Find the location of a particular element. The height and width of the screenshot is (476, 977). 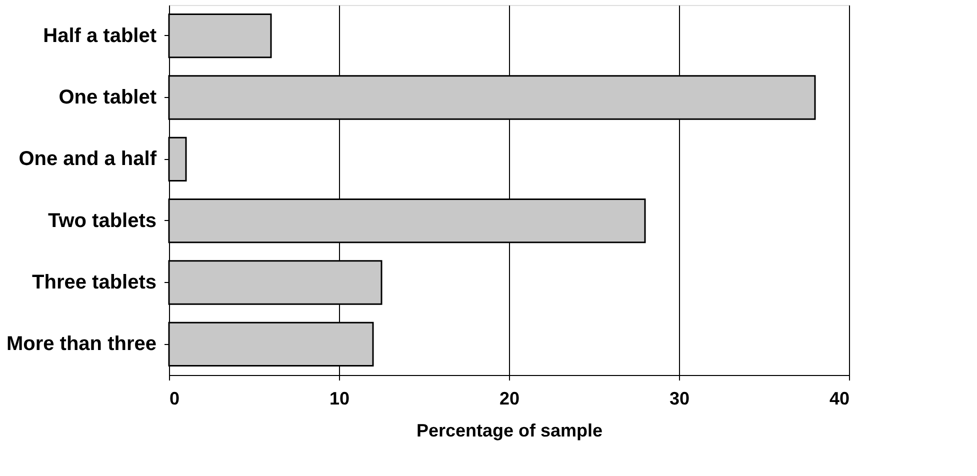

y-tick-label: Three tablets is located at coordinates (94, 283).